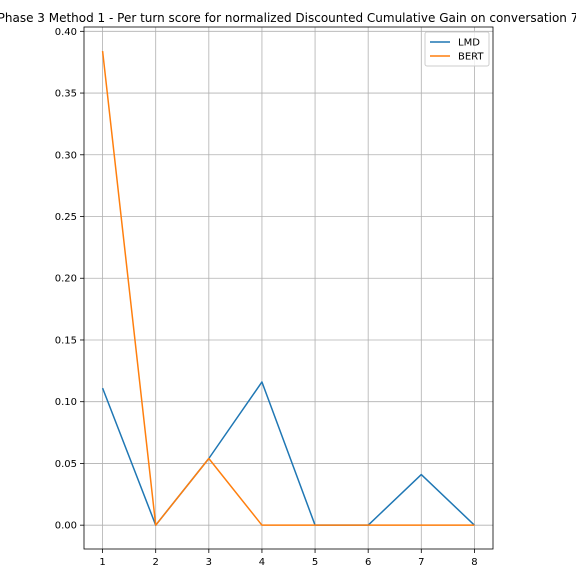  I want to click on legend-label: BERT, so click(471, 57).